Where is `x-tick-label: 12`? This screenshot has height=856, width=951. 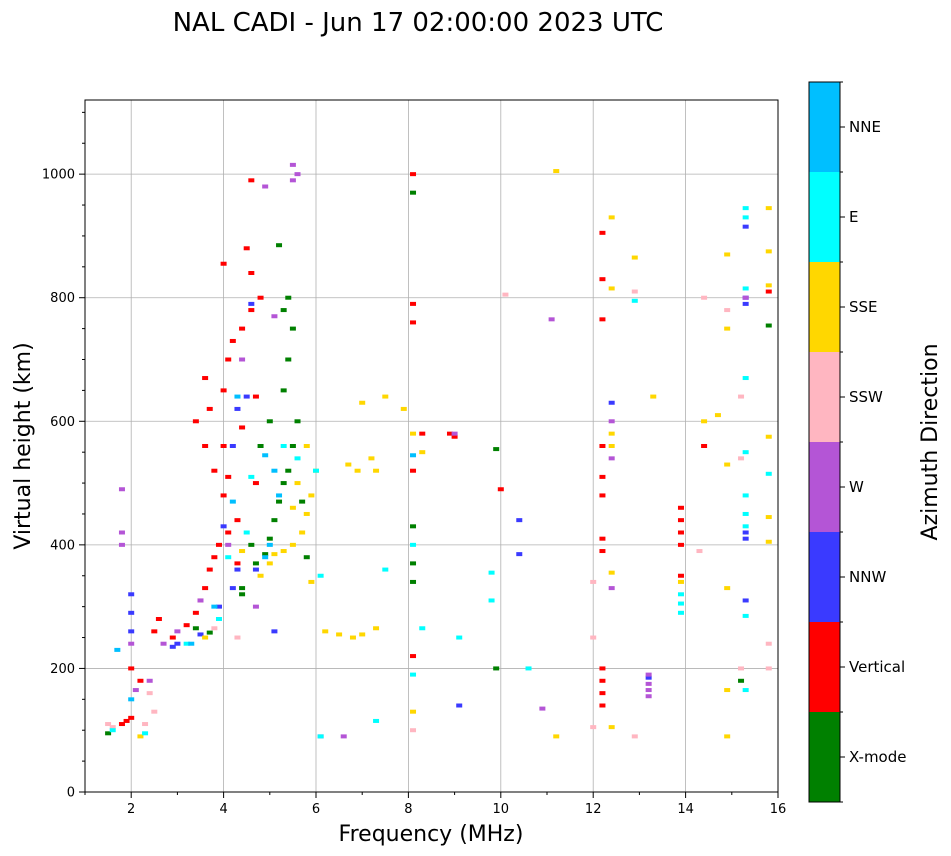 x-tick-label: 12 is located at coordinates (593, 809).